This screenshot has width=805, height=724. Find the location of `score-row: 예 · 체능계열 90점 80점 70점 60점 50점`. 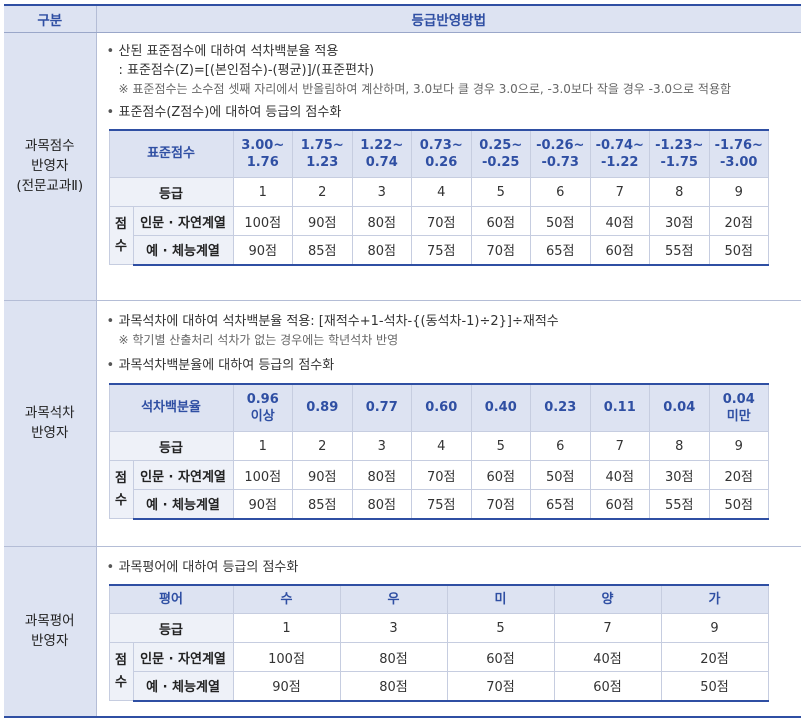

score-row: 예 · 체능계열 90점 80점 70점 60점 50점 is located at coordinates (439, 686).